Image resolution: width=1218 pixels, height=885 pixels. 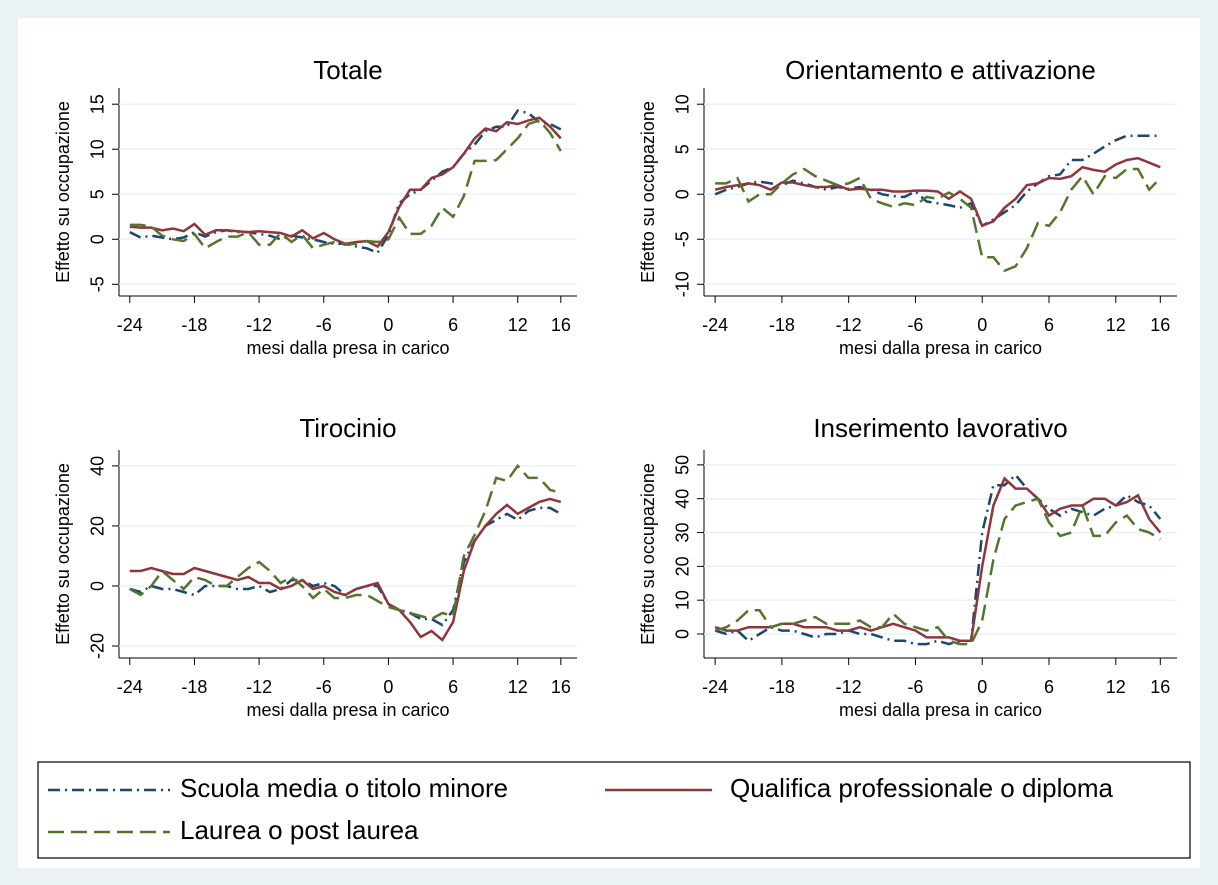 I want to click on legend-label: Qualifica professionale o diploma, so click(x=922, y=788).